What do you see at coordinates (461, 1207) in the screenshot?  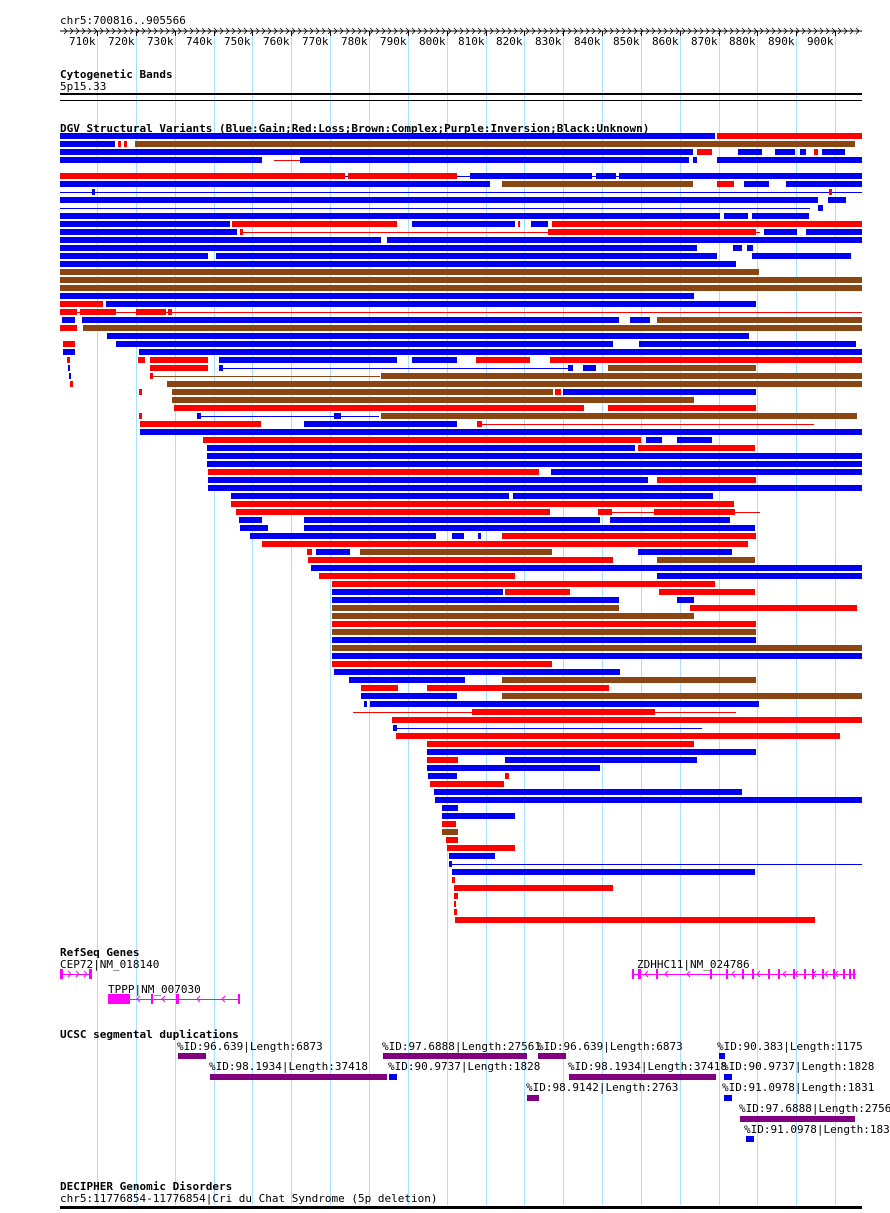 I see `decipher-feature` at bounding box center [461, 1207].